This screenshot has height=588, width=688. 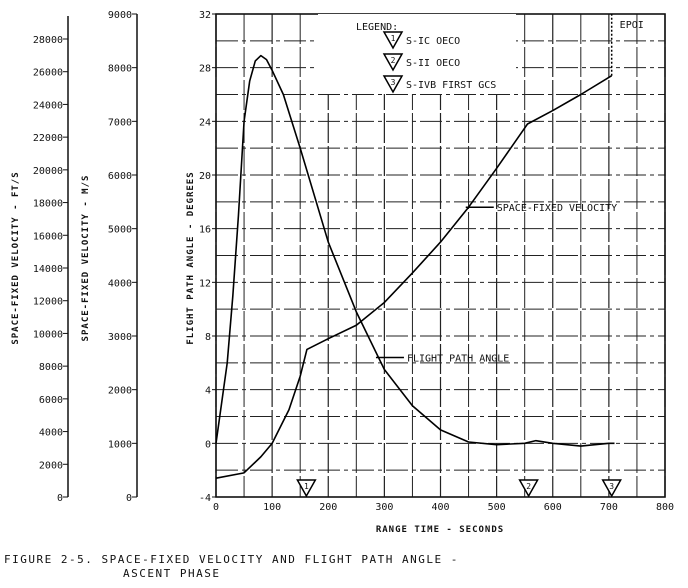 I want to click on ms-tick-label: 9000, so click(x=120, y=15).